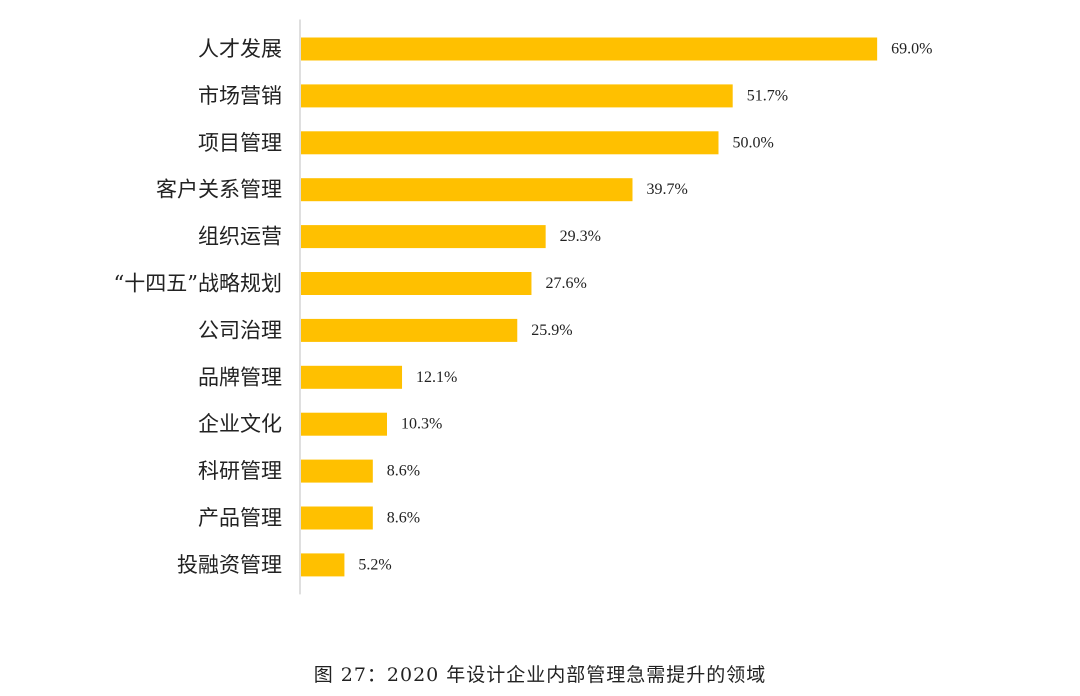 This screenshot has width=1080, height=696. I want to click on category-label: 市场营销, so click(240, 96).